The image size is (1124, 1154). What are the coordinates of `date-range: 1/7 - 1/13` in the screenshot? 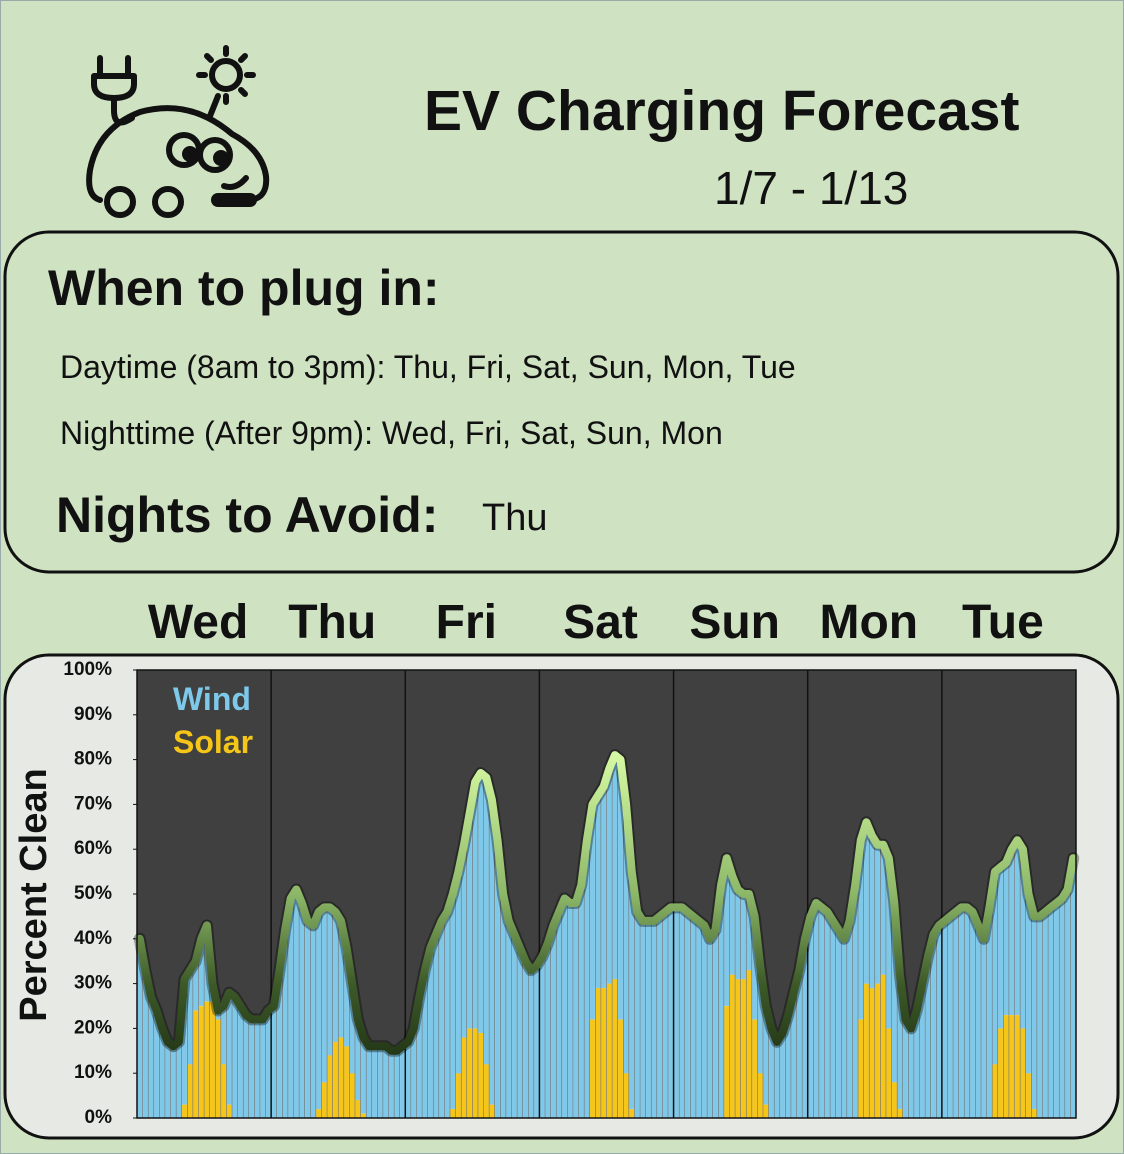 It's located at (811, 188).